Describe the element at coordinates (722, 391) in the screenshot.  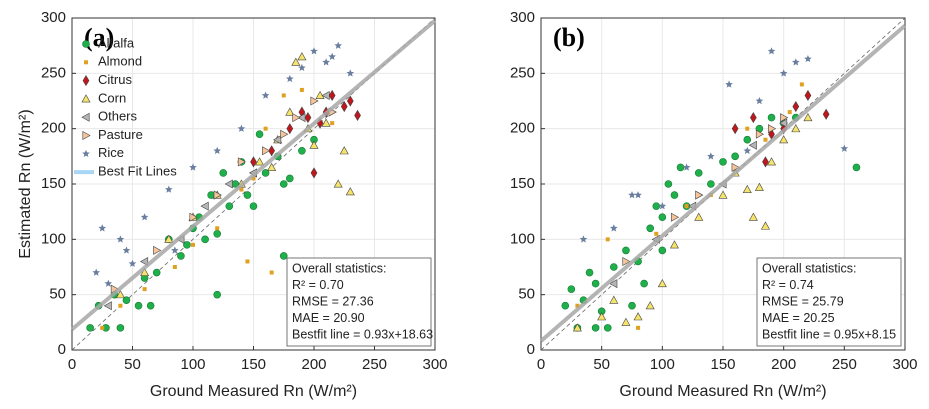
I see `x-axis-label: Ground Measured Rn (W/m²)` at that location.